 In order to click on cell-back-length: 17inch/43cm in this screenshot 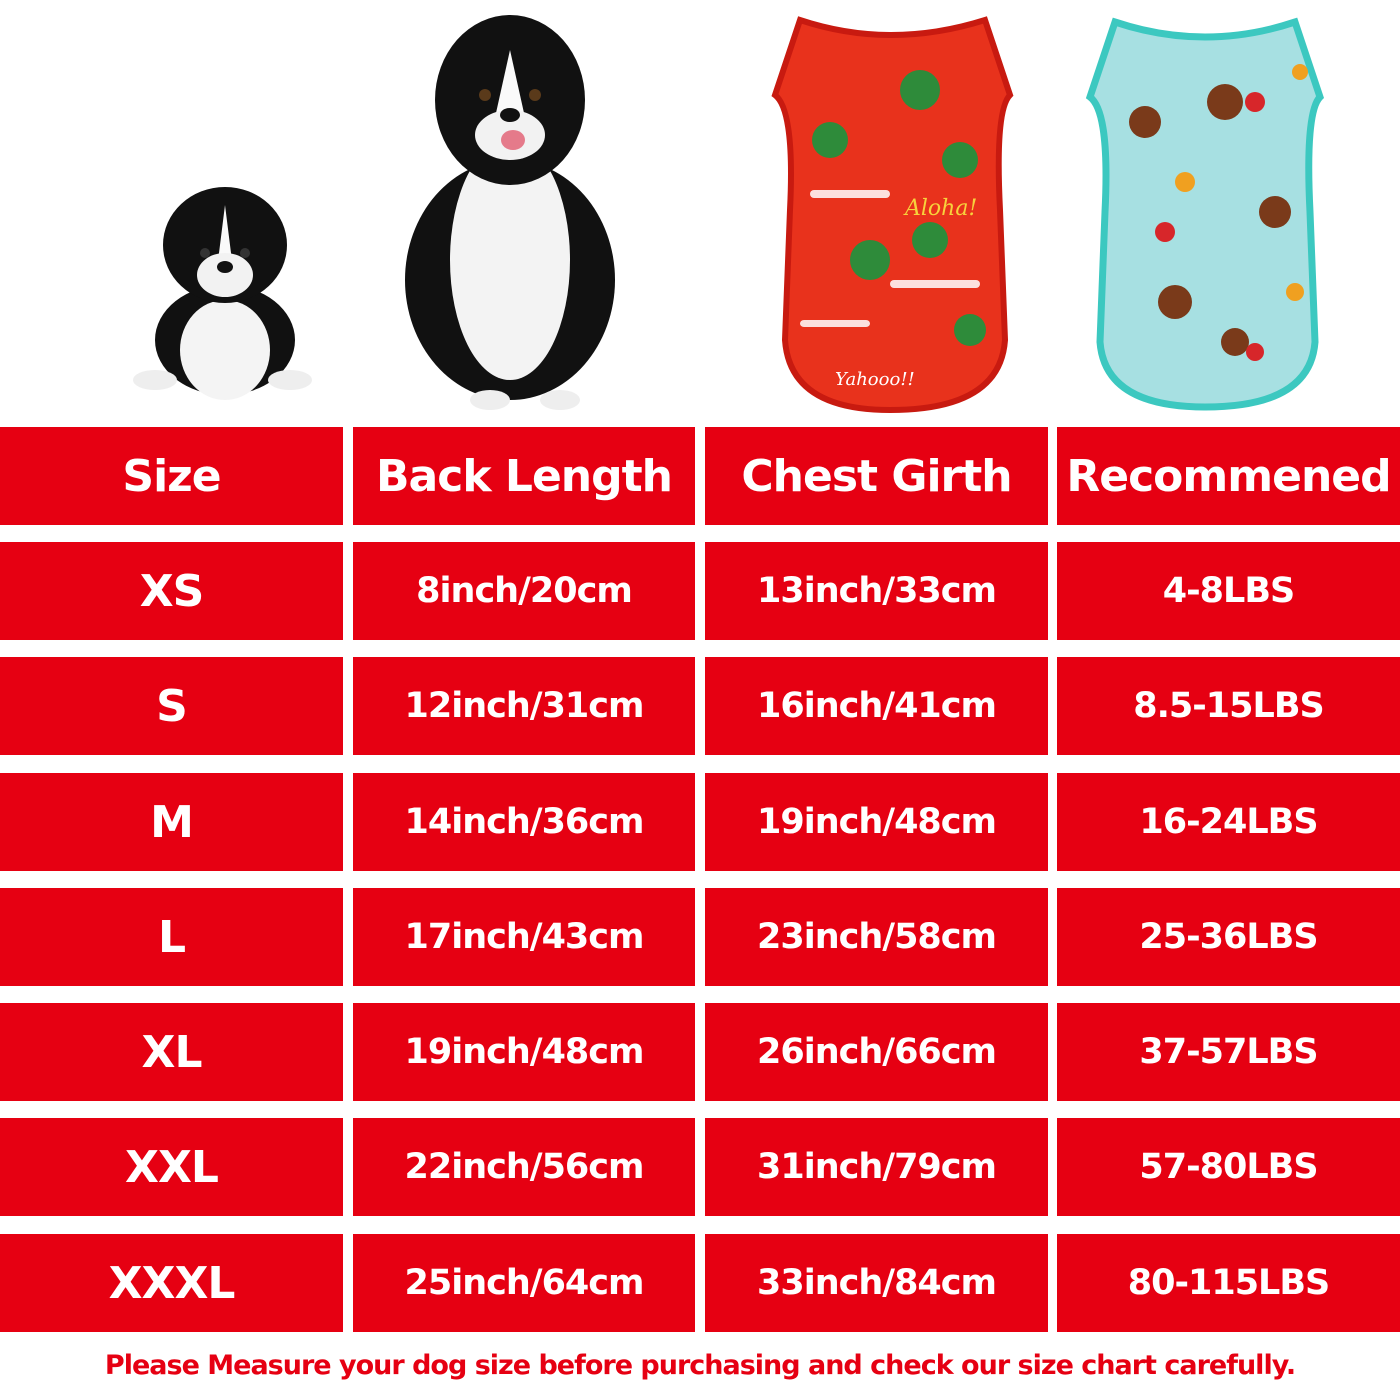, I will do `click(524, 937)`.